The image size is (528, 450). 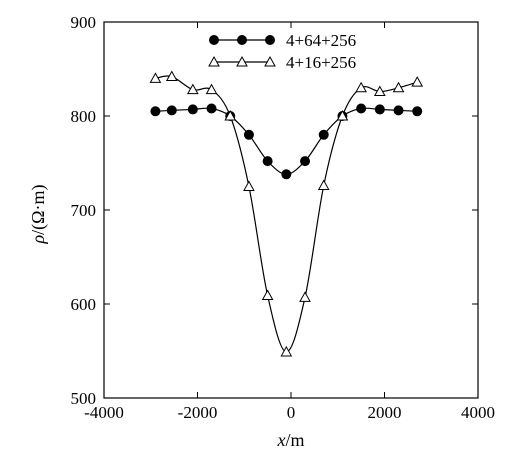 I want to click on y-axis-unit: /(Ω·m), so click(x=38, y=209).